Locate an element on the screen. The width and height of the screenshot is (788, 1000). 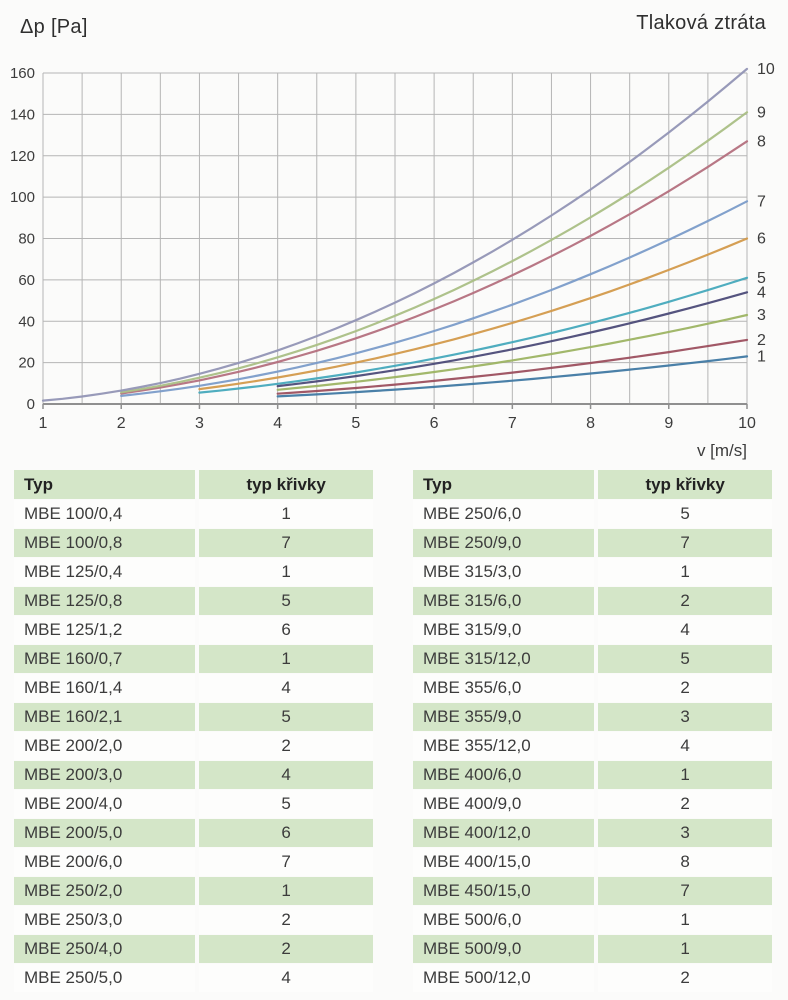
y-axis-tick-label: 120 is located at coordinates (22, 156).